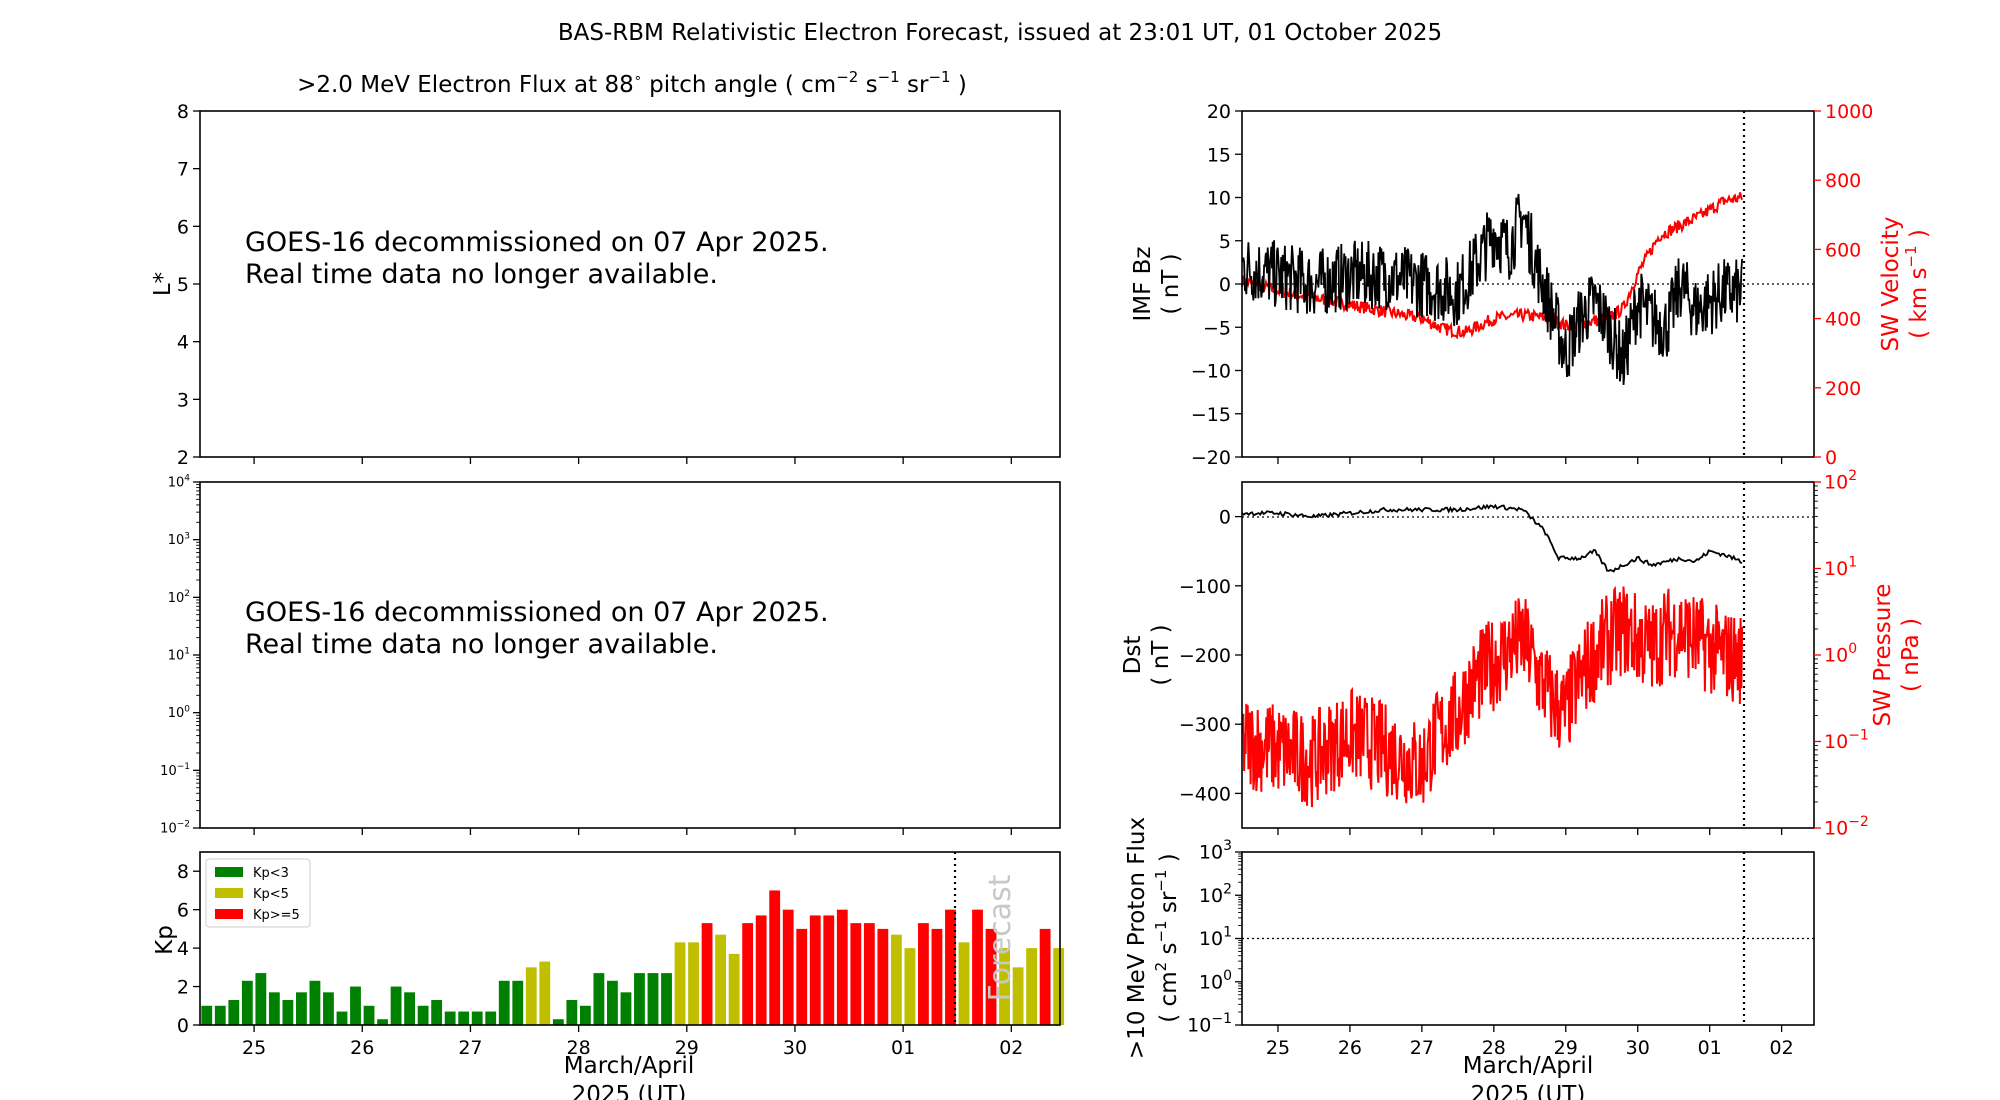  I want to click on kp-y-tick-label: 4, so click(183, 949).